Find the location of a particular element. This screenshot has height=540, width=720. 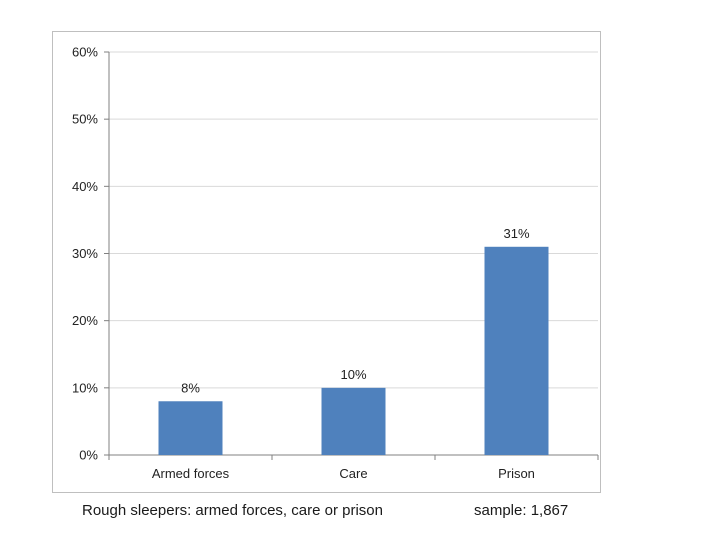

y-tick-label: 30% is located at coordinates (85, 253).